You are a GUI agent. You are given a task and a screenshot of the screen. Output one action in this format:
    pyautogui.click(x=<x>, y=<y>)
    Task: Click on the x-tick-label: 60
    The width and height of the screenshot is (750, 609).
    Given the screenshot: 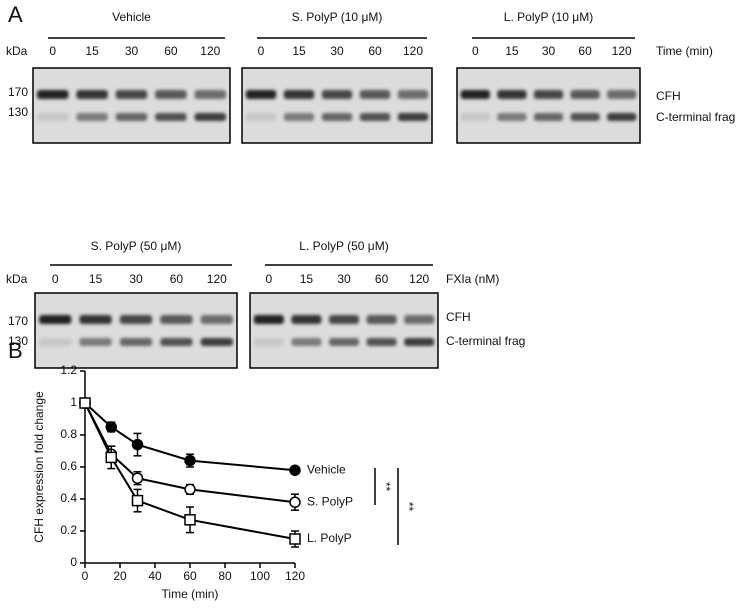 What is the action you would take?
    pyautogui.click(x=190, y=576)
    